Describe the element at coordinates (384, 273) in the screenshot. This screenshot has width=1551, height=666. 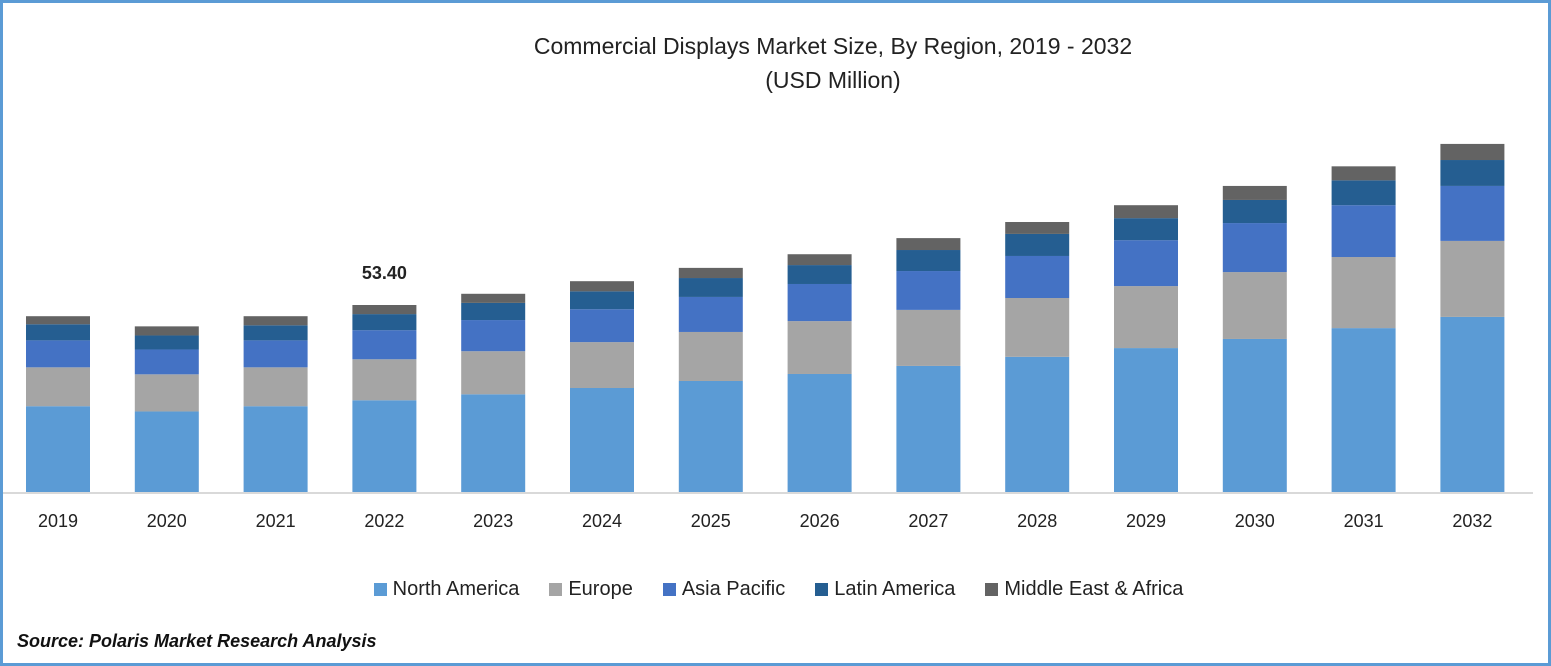
I see `data-label: 53.40` at that location.